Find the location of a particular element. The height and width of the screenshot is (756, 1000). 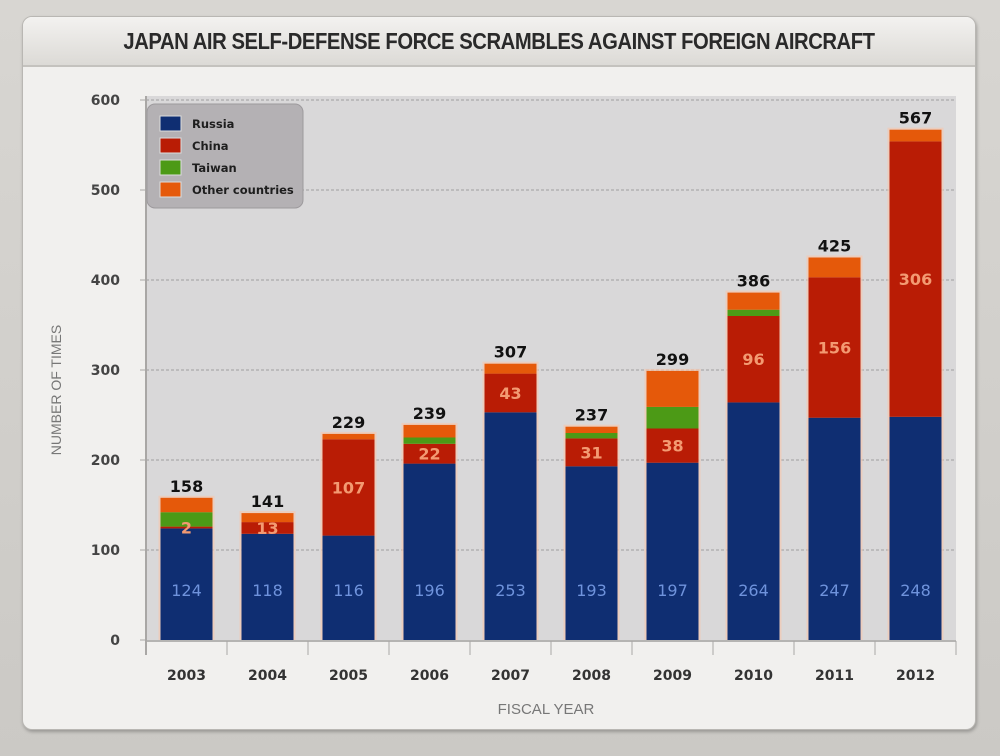

china-value-label: 306 is located at coordinates (915, 279).